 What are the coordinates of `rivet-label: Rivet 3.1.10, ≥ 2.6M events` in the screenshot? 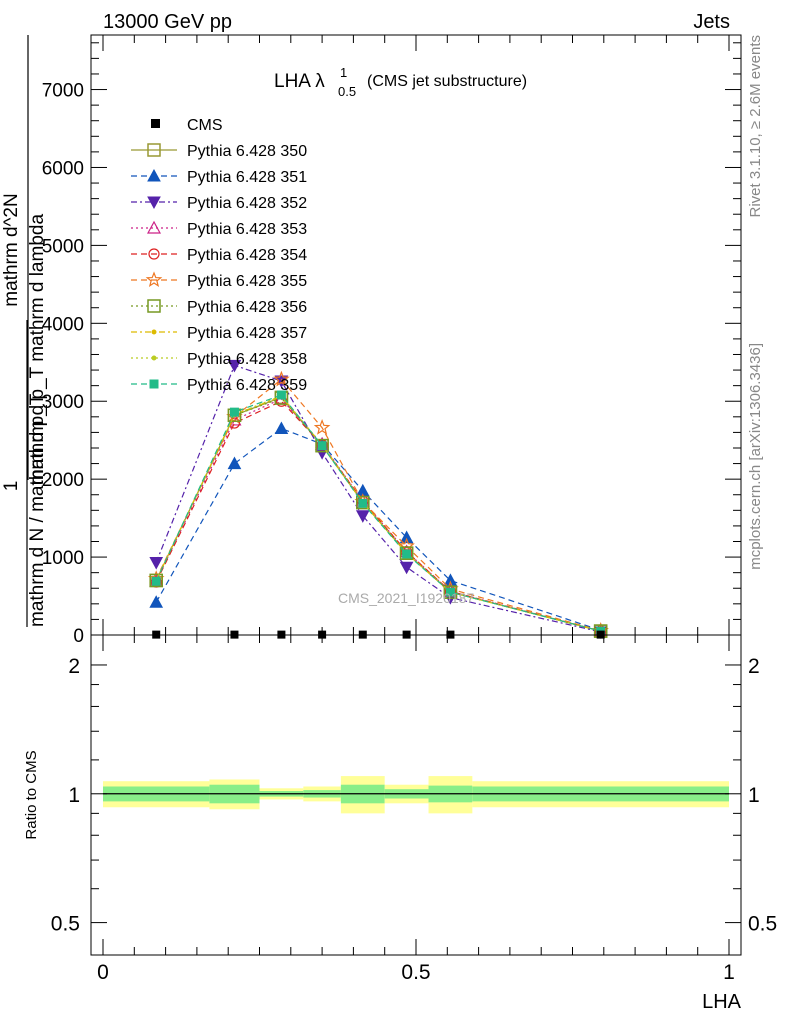 It's located at (755, 126).